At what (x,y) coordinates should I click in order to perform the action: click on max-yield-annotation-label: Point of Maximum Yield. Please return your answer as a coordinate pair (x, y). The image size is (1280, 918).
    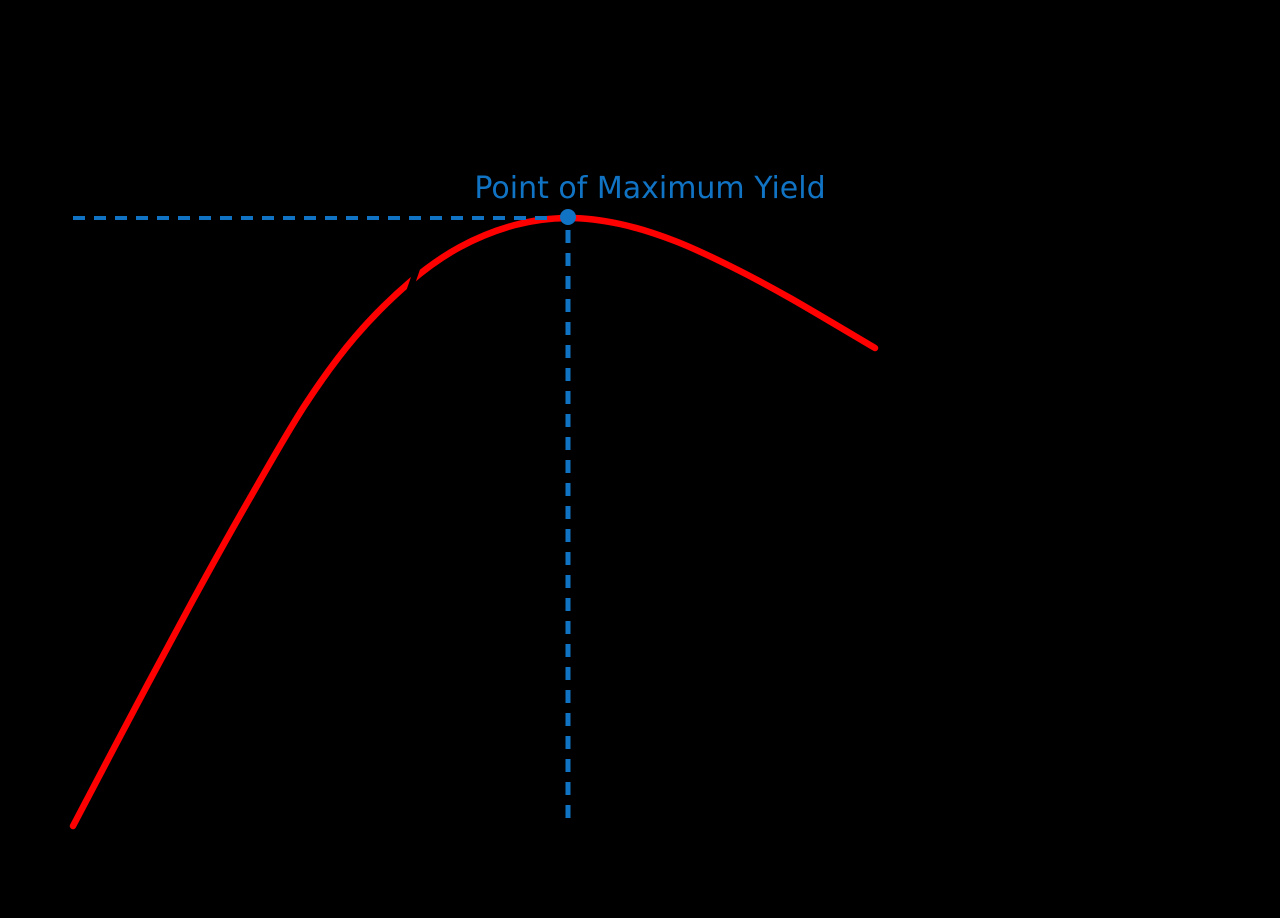
    Looking at the image, I should click on (649, 188).